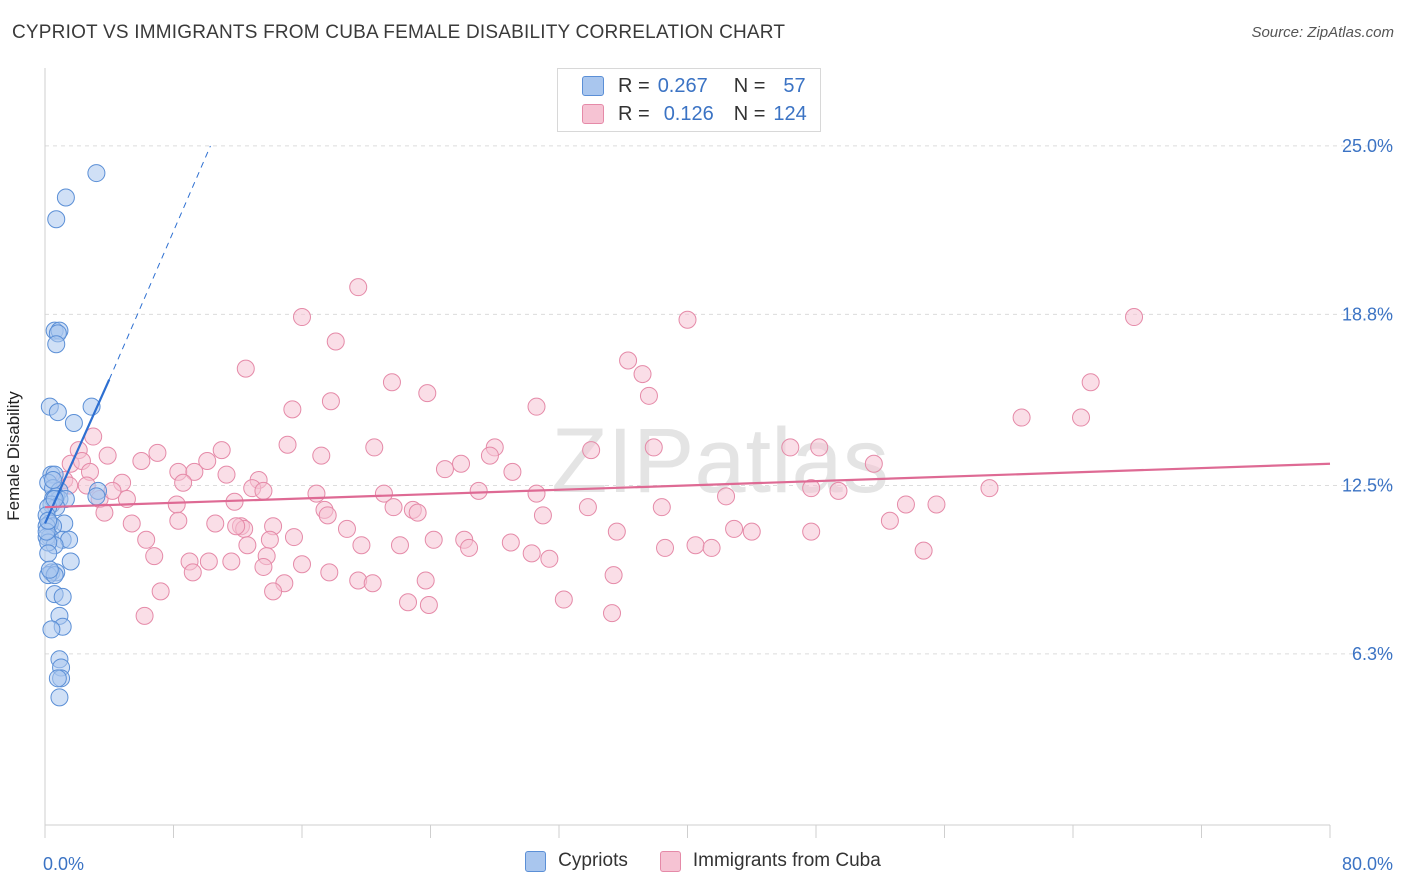  I want to click on n-value: 57, so click(794, 85).